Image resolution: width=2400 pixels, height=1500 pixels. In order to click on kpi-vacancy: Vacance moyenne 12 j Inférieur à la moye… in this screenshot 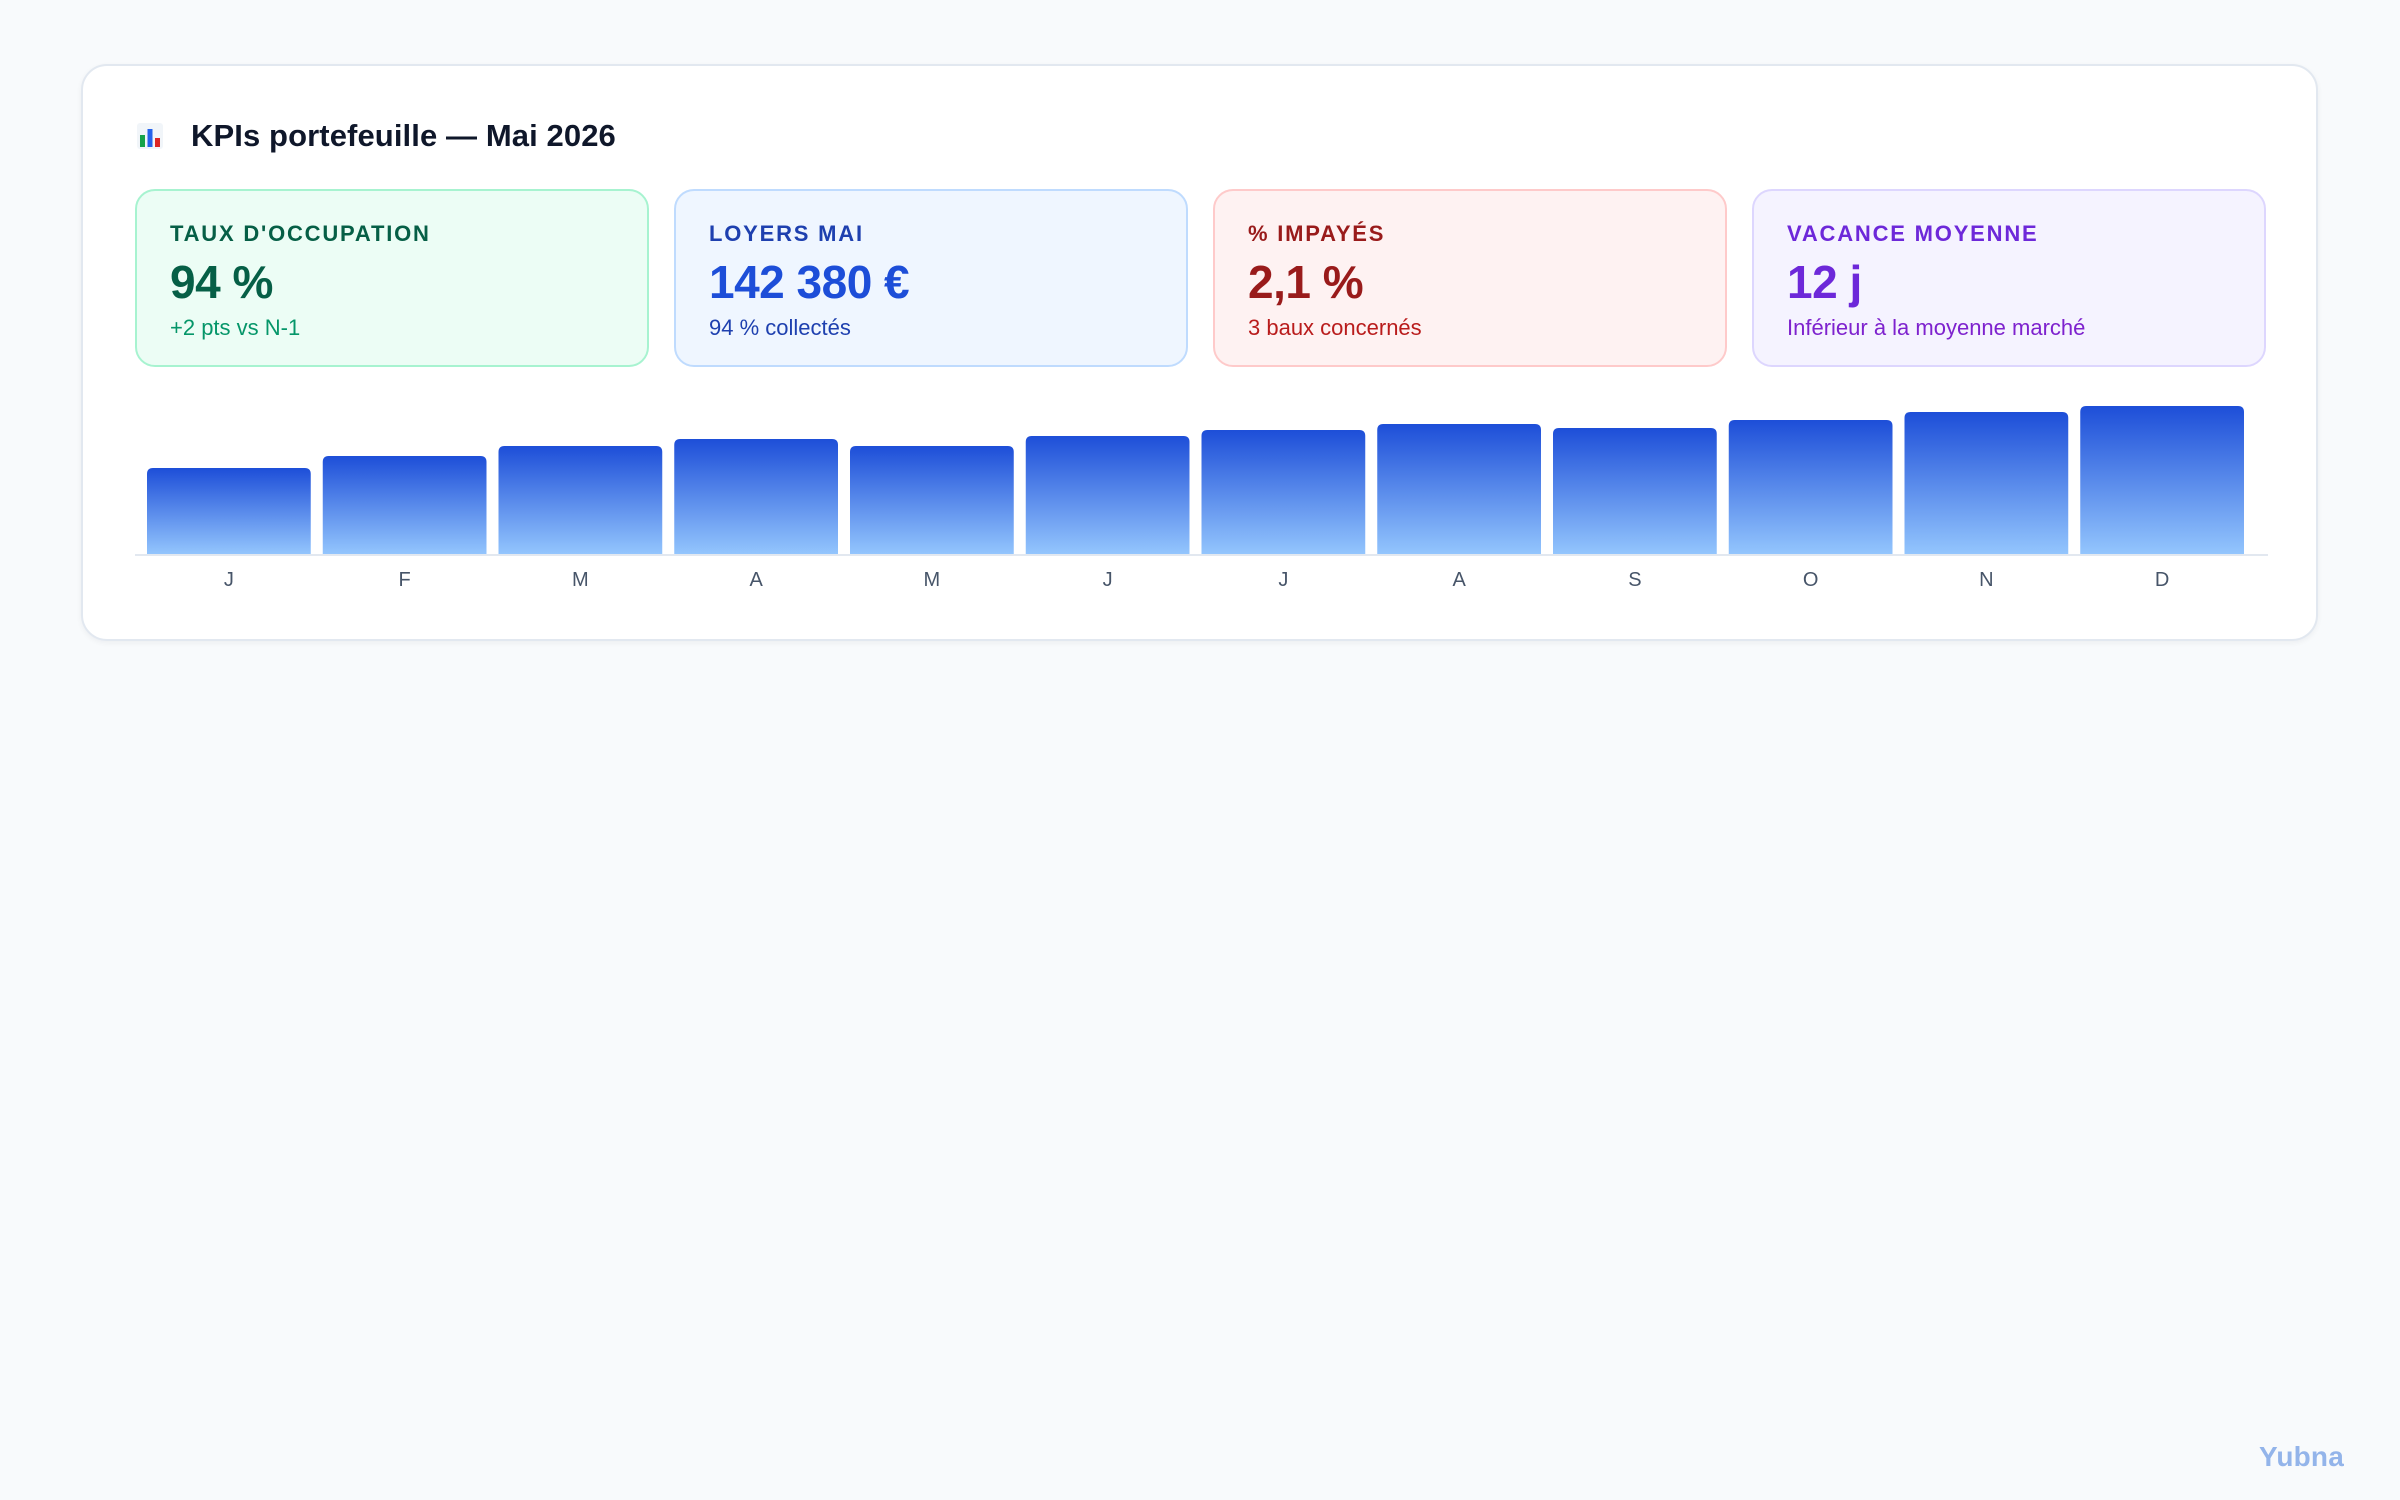, I will do `click(2009, 278)`.